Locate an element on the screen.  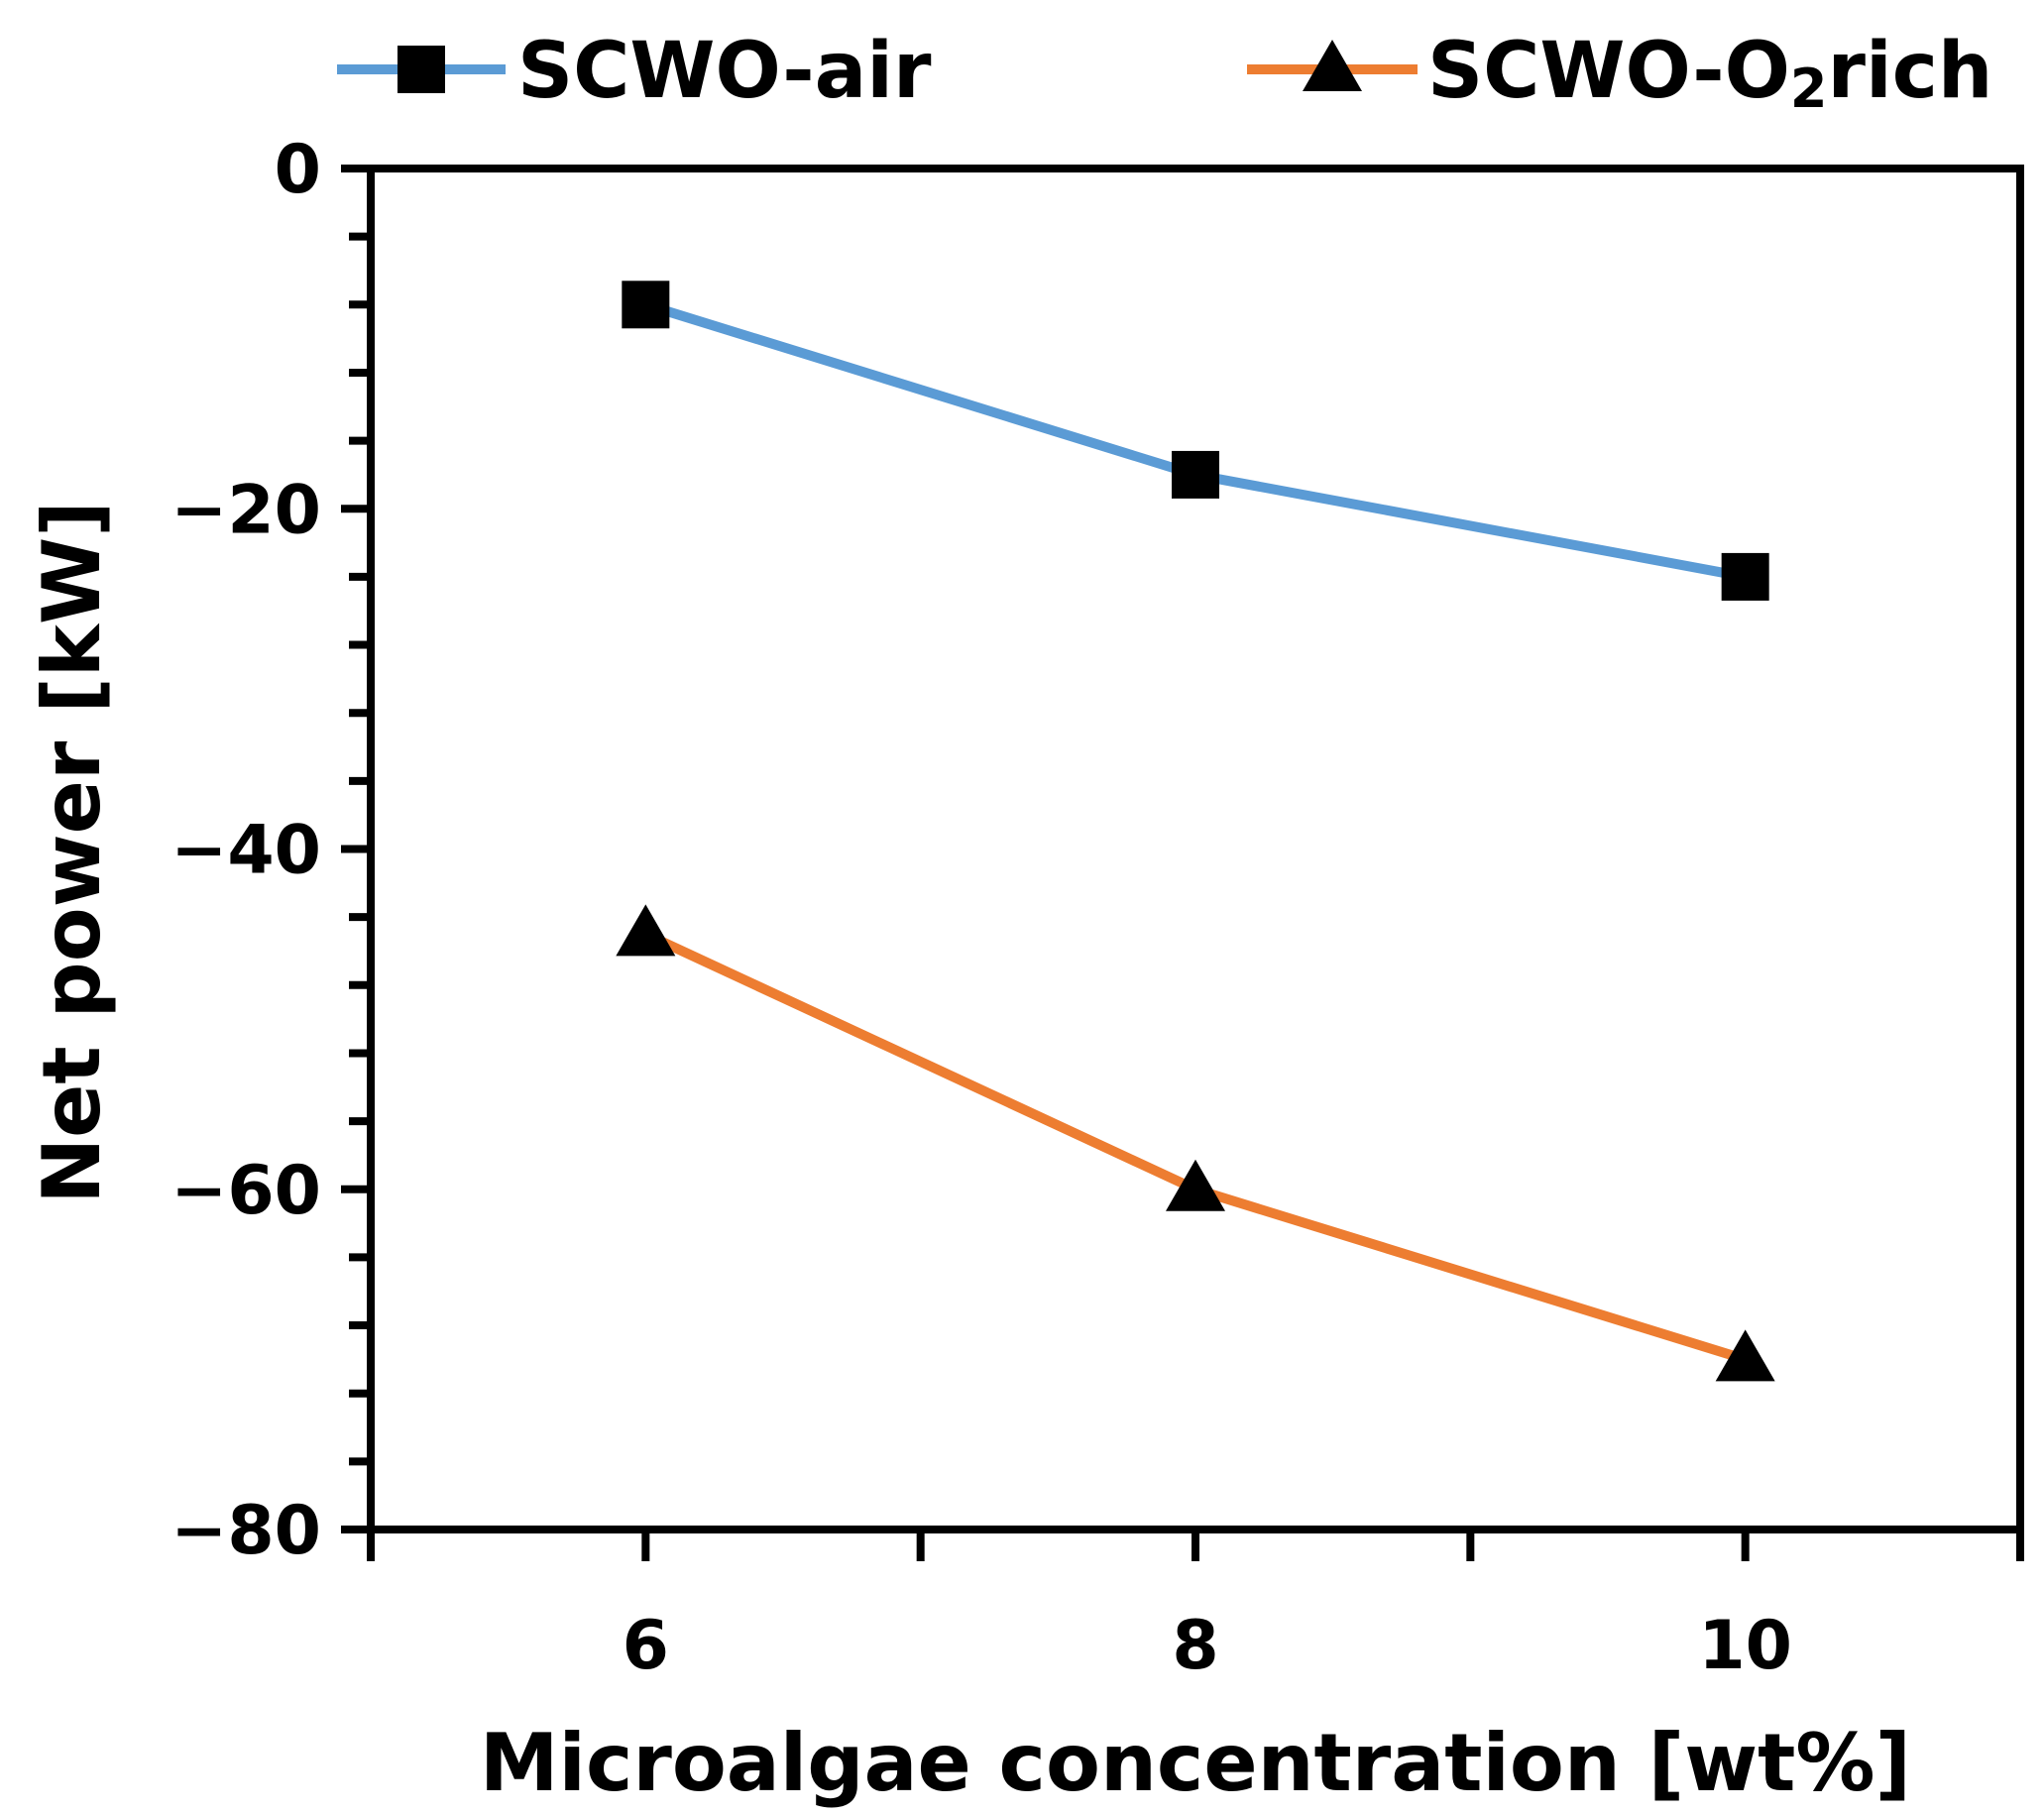
legend-label-scwo-air: SCWO-air is located at coordinates (724, 71).